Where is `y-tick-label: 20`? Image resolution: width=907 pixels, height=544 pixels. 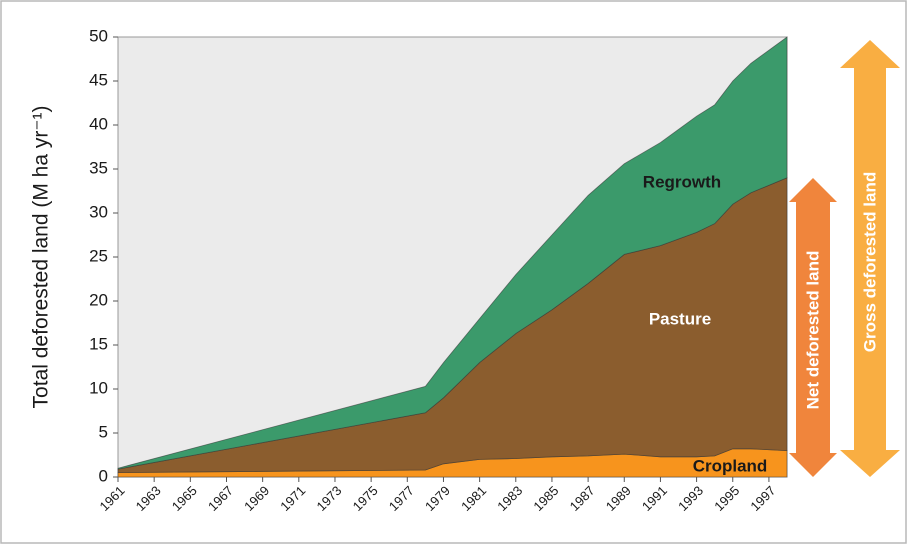 y-tick-label: 20 is located at coordinates (98, 299).